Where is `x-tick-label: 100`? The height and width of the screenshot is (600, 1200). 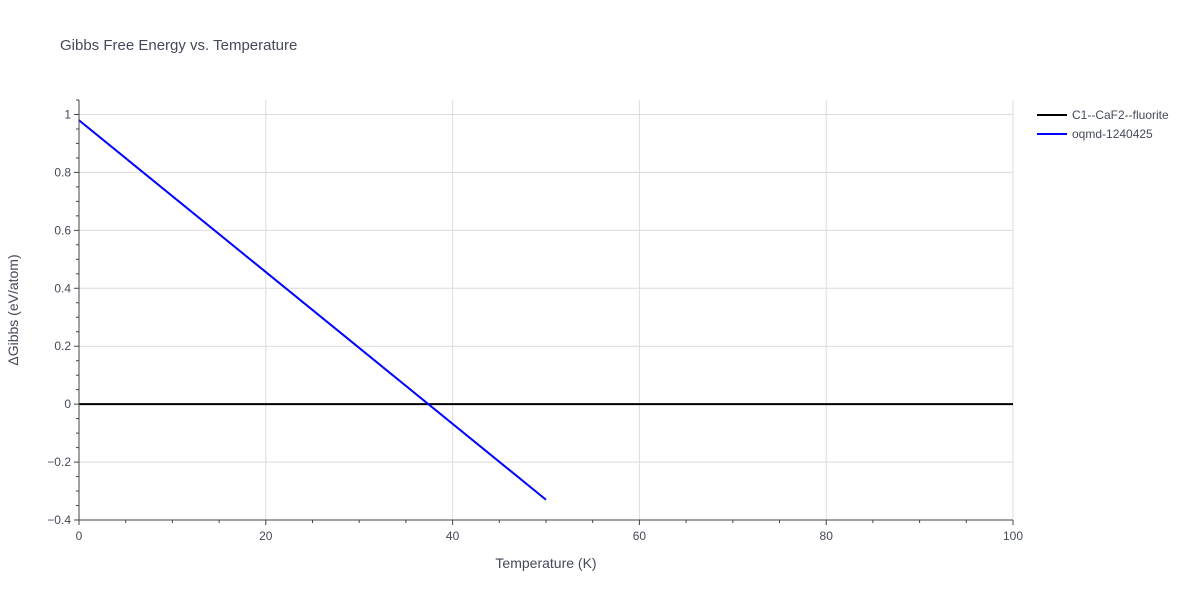
x-tick-label: 100 is located at coordinates (1013, 536).